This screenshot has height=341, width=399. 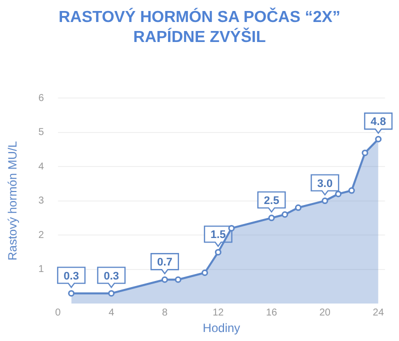 What do you see at coordinates (218, 235) in the screenshot?
I see `data-label: 1.5` at bounding box center [218, 235].